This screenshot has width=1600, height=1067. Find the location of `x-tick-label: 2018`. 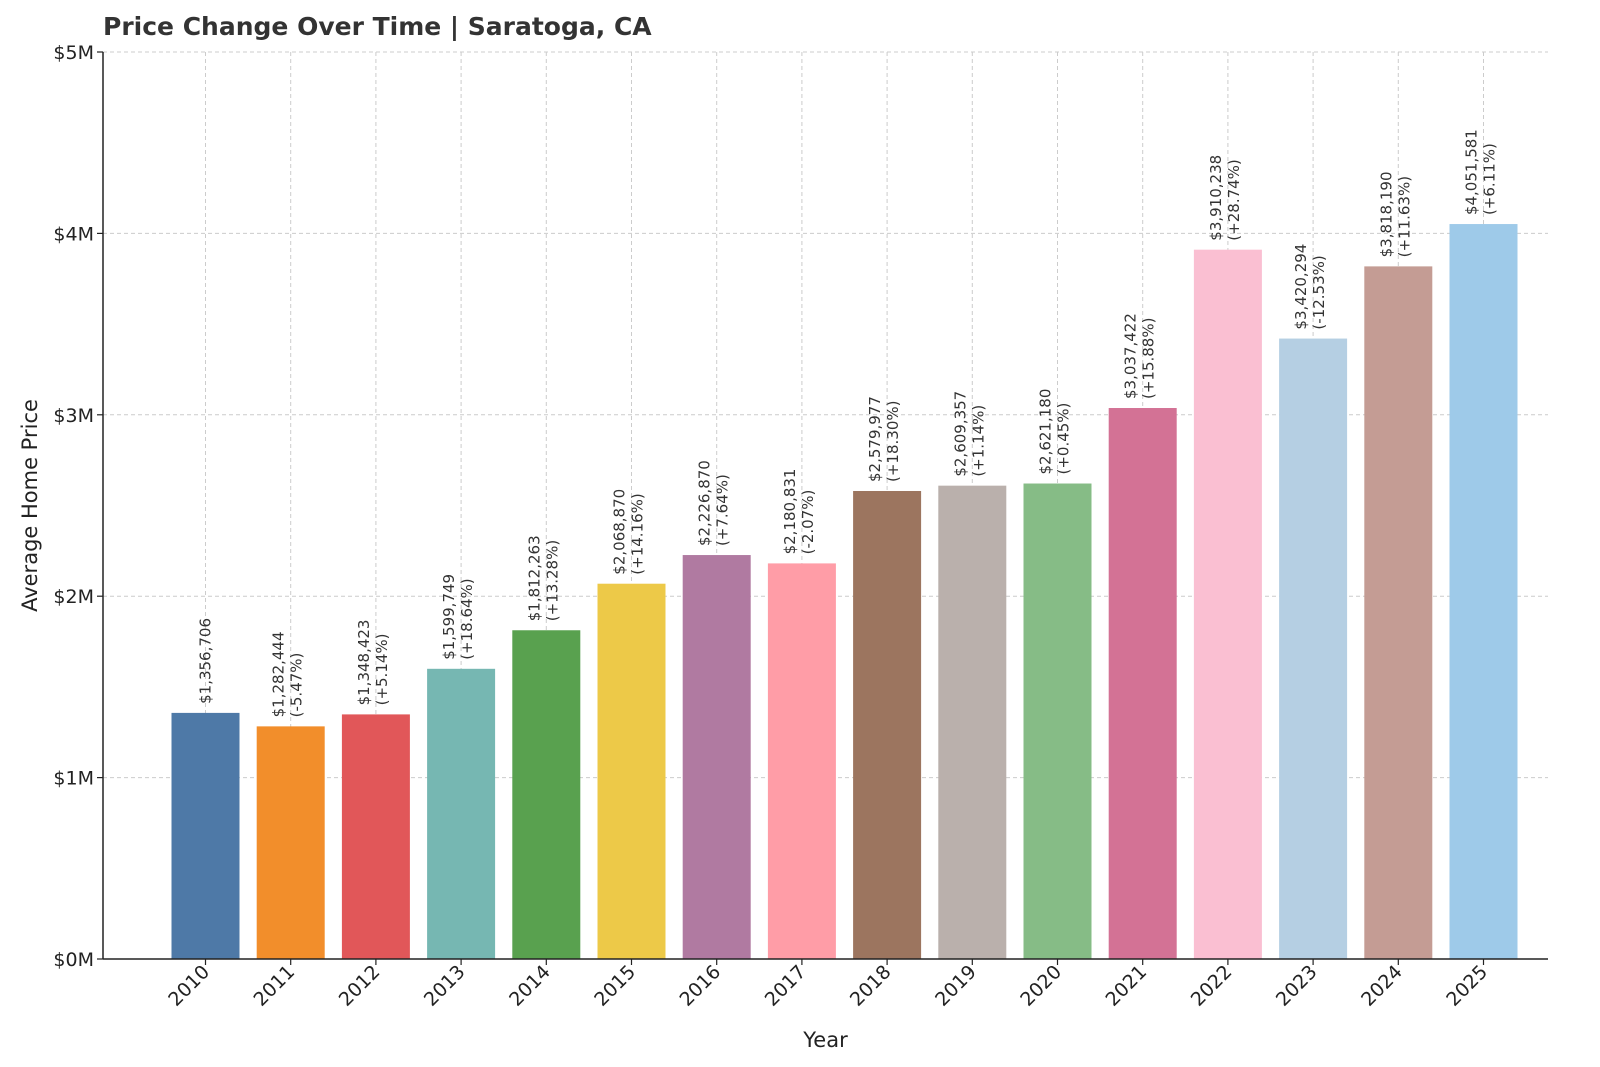

x-tick-label: 2018 is located at coordinates (871, 986).